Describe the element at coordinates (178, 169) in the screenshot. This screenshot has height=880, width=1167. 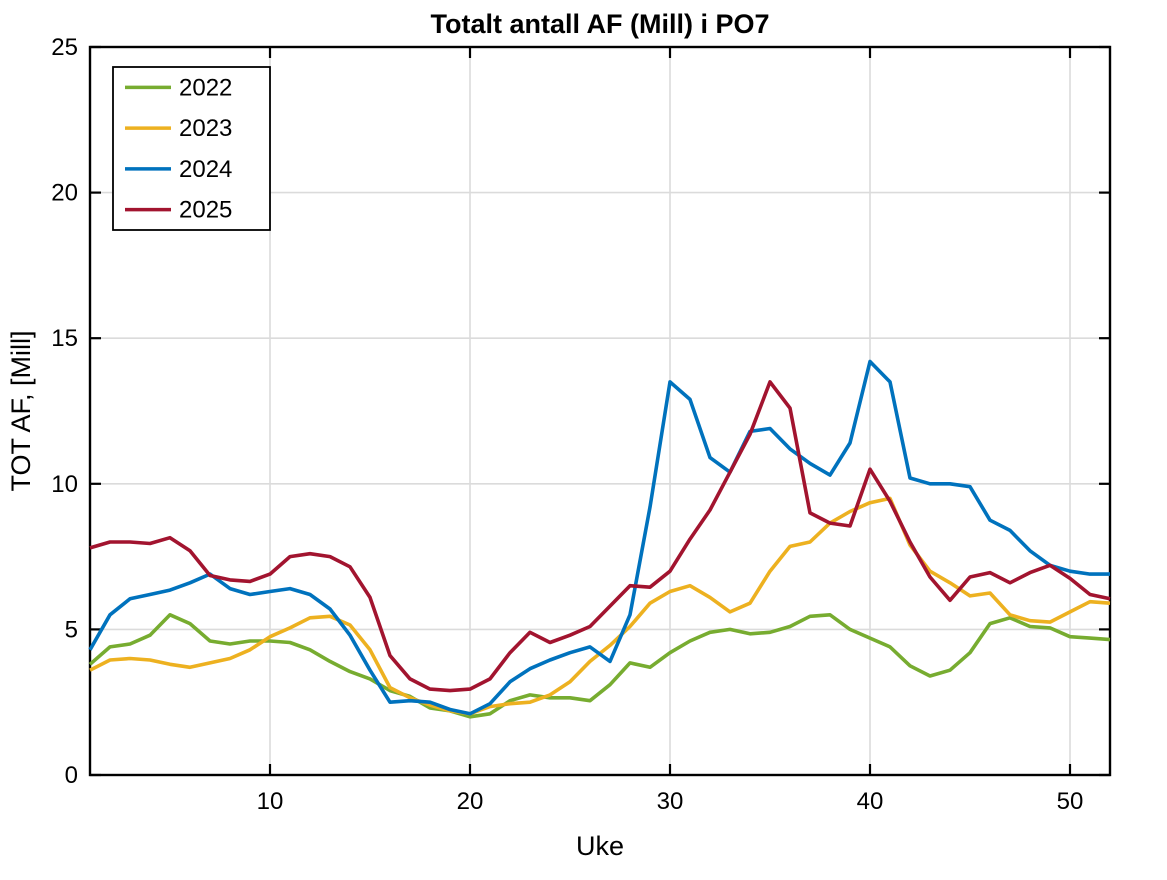
I see `legend-item-2024: 2024` at that location.